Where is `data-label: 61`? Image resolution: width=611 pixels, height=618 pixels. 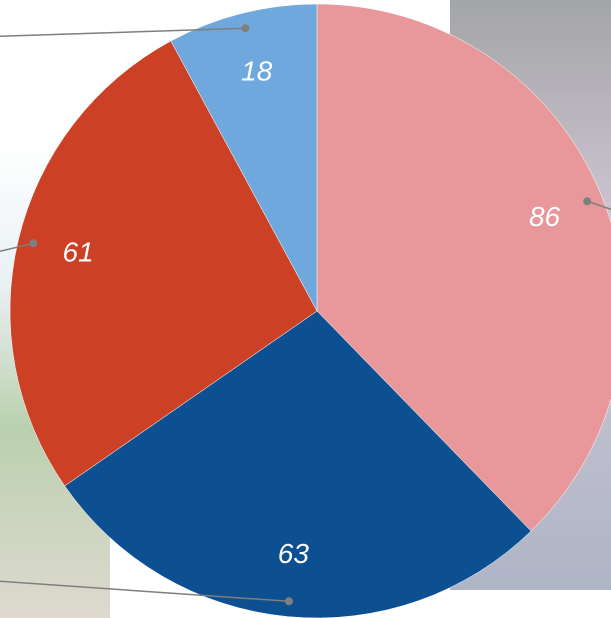
data-label: 61 is located at coordinates (78, 251).